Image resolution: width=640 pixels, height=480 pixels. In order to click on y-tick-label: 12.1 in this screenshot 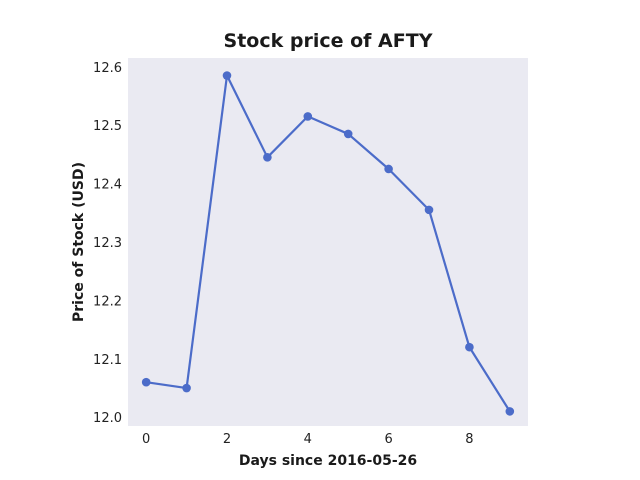, I will do `click(107, 360)`.